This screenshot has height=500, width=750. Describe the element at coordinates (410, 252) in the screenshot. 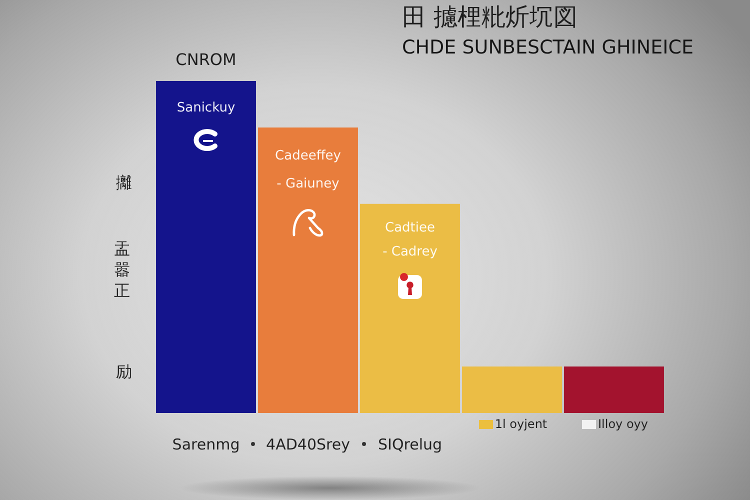

I see `annotation: - Cadrey` at that location.